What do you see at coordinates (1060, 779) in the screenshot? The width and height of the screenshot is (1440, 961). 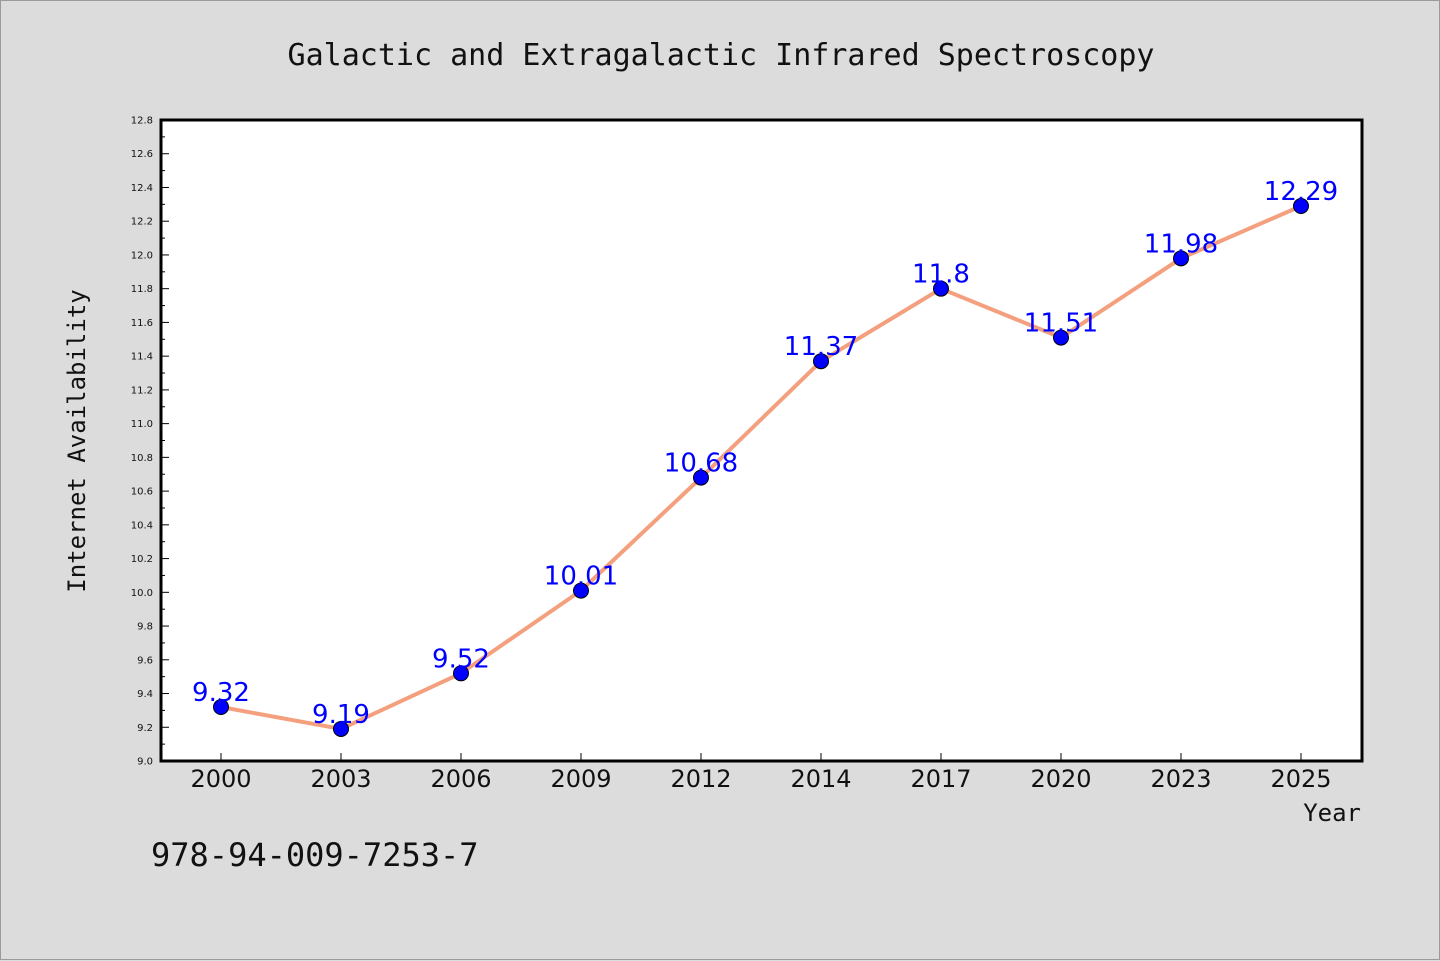 I see `x-tick-label: 2020` at bounding box center [1060, 779].